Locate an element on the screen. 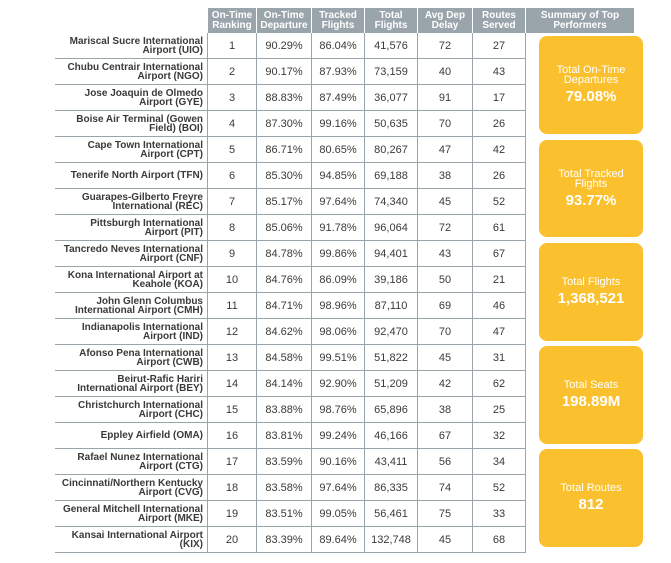  delay-cell: 75 is located at coordinates (445, 513).